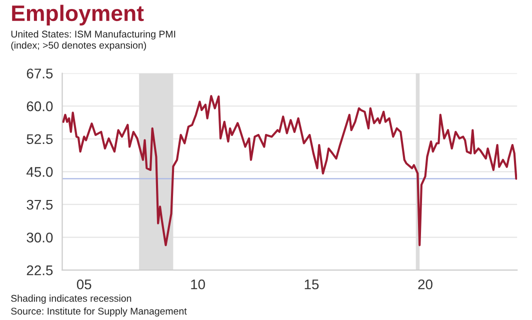 The width and height of the screenshot is (532, 320). What do you see at coordinates (71, 299) in the screenshot?
I see `text: Shading indicates recession` at bounding box center [71, 299].